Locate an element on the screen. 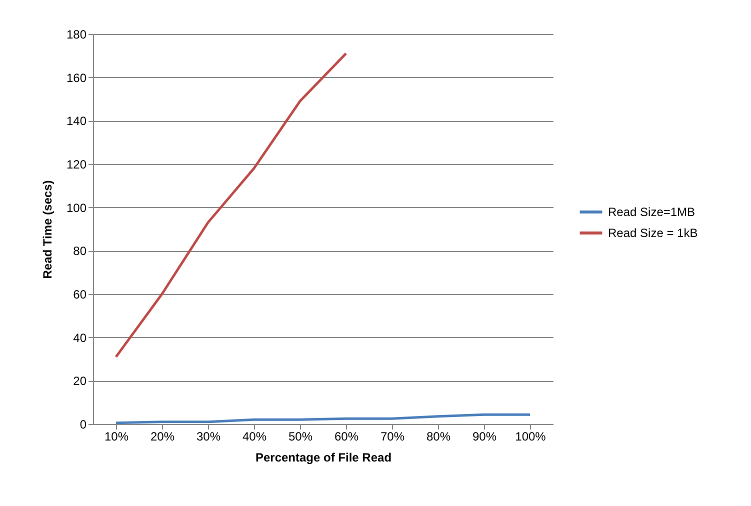 Image resolution: width=751 pixels, height=506 pixels. y-tick-label: 20 is located at coordinates (80, 381).